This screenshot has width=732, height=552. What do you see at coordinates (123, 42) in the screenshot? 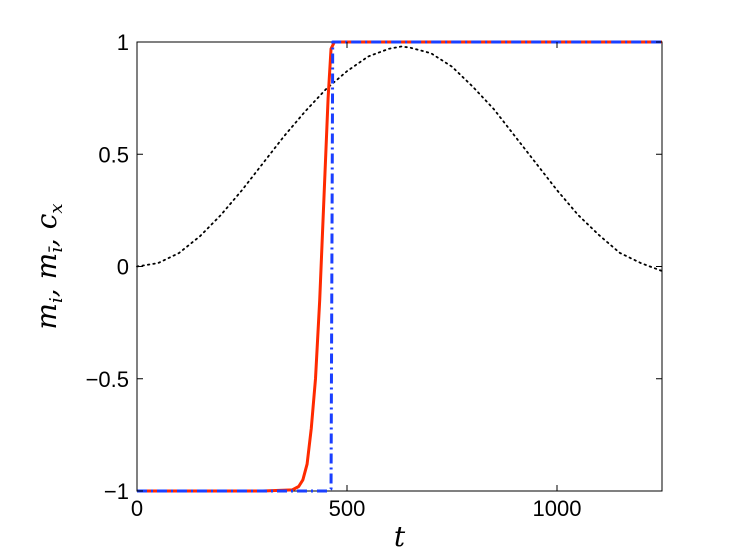
I see `y-tick-label: 1` at bounding box center [123, 42].